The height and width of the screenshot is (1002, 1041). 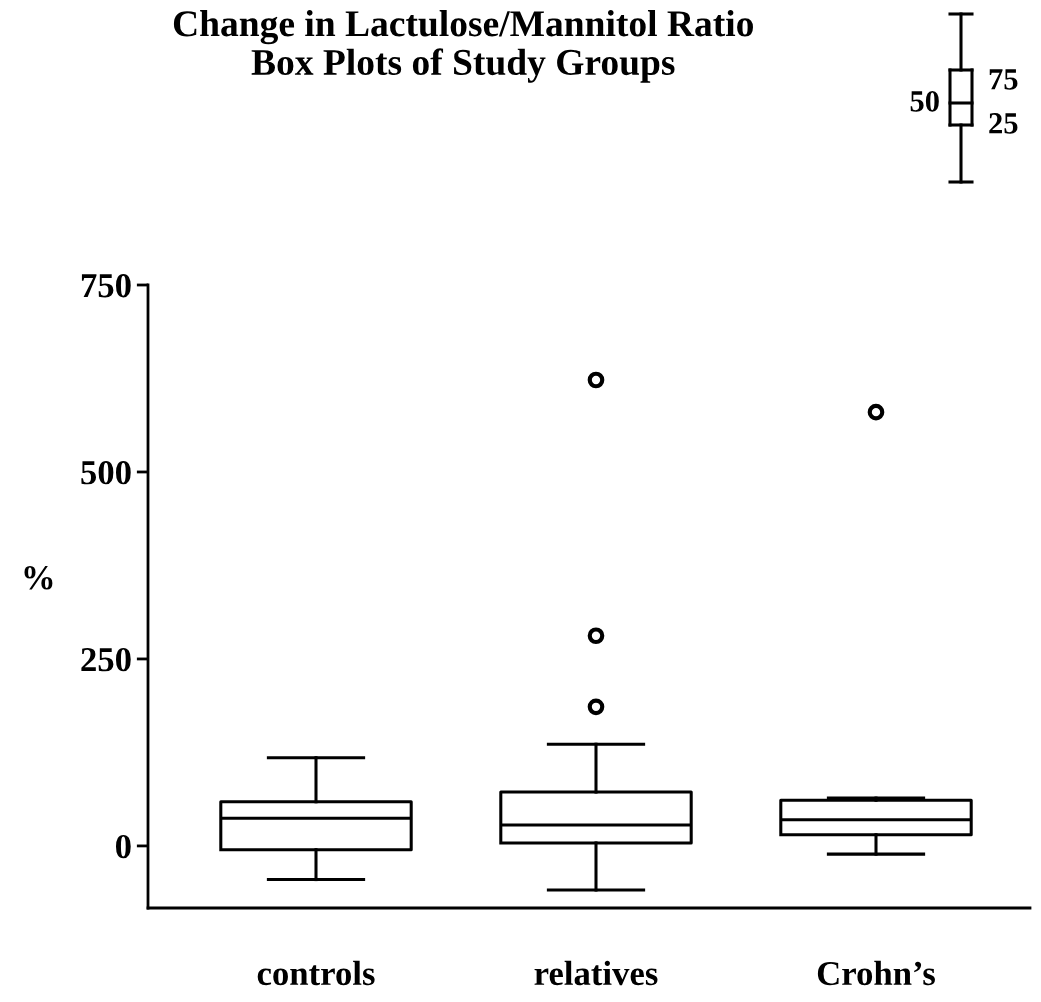 What do you see at coordinates (316, 973) in the screenshot?
I see `x-tick-label: controls` at bounding box center [316, 973].